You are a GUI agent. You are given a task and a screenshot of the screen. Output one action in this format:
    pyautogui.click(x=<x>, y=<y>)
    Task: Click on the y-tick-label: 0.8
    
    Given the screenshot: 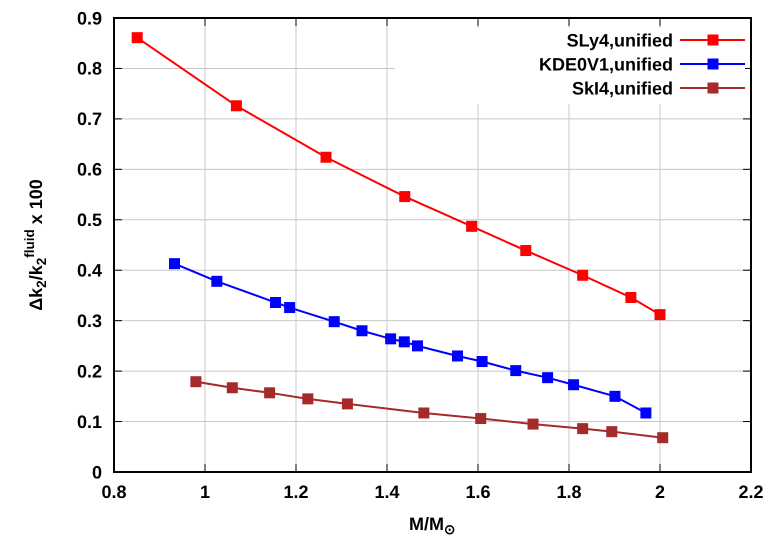 What is the action you would take?
    pyautogui.click(x=89, y=68)
    